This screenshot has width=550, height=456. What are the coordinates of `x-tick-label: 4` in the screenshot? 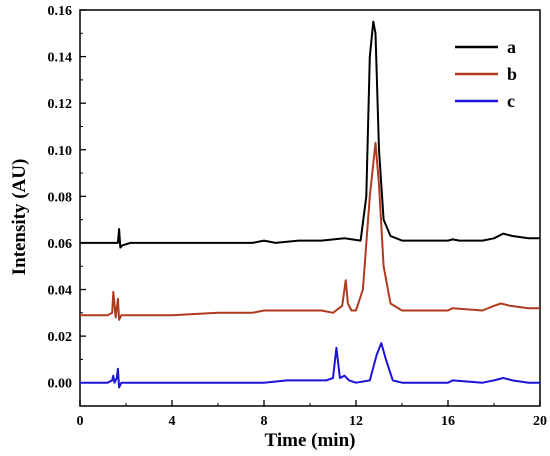 It's located at (172, 421).